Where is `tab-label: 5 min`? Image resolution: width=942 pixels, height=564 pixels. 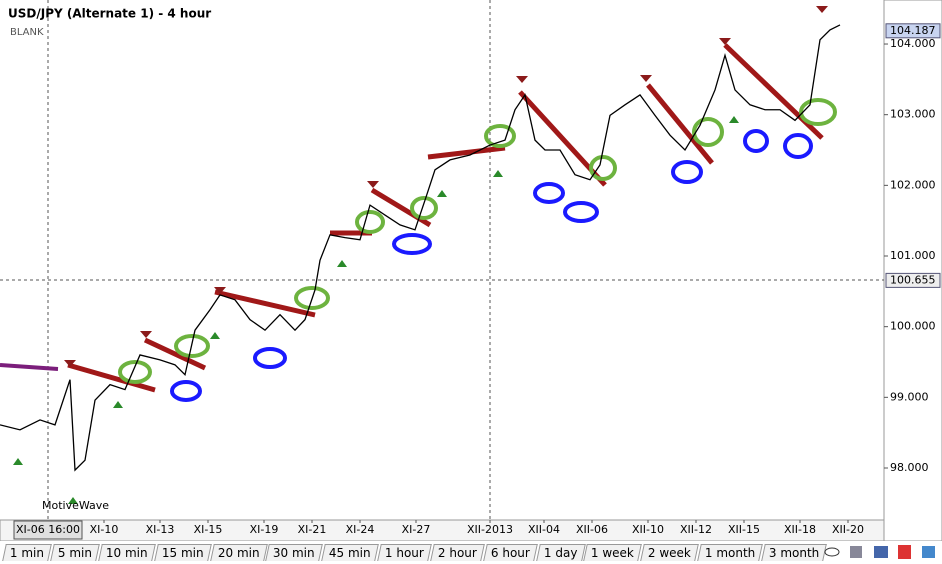 tab-label: 5 min is located at coordinates (75, 553).